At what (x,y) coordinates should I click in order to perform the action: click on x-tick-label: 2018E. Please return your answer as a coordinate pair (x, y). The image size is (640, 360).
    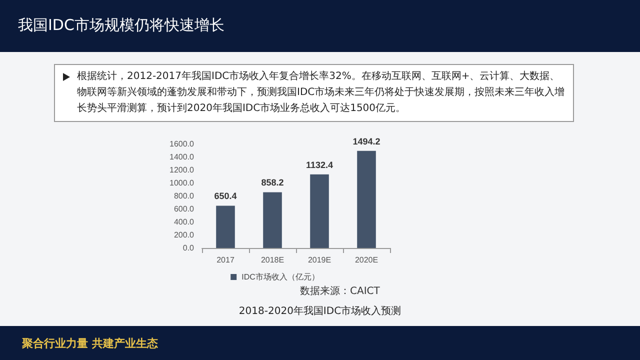
    Looking at the image, I should click on (272, 260).